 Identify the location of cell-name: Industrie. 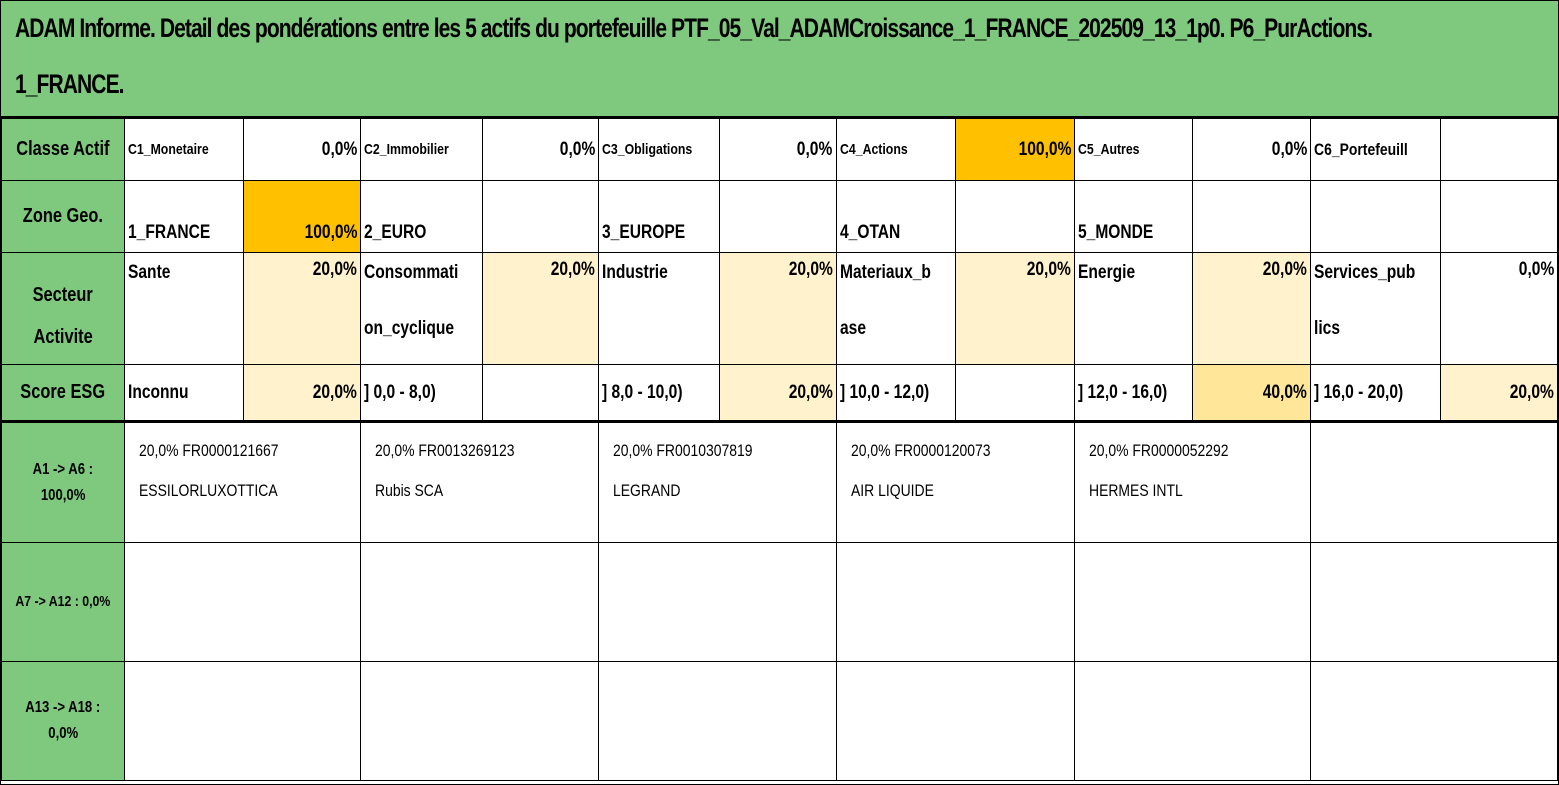
(658, 308).